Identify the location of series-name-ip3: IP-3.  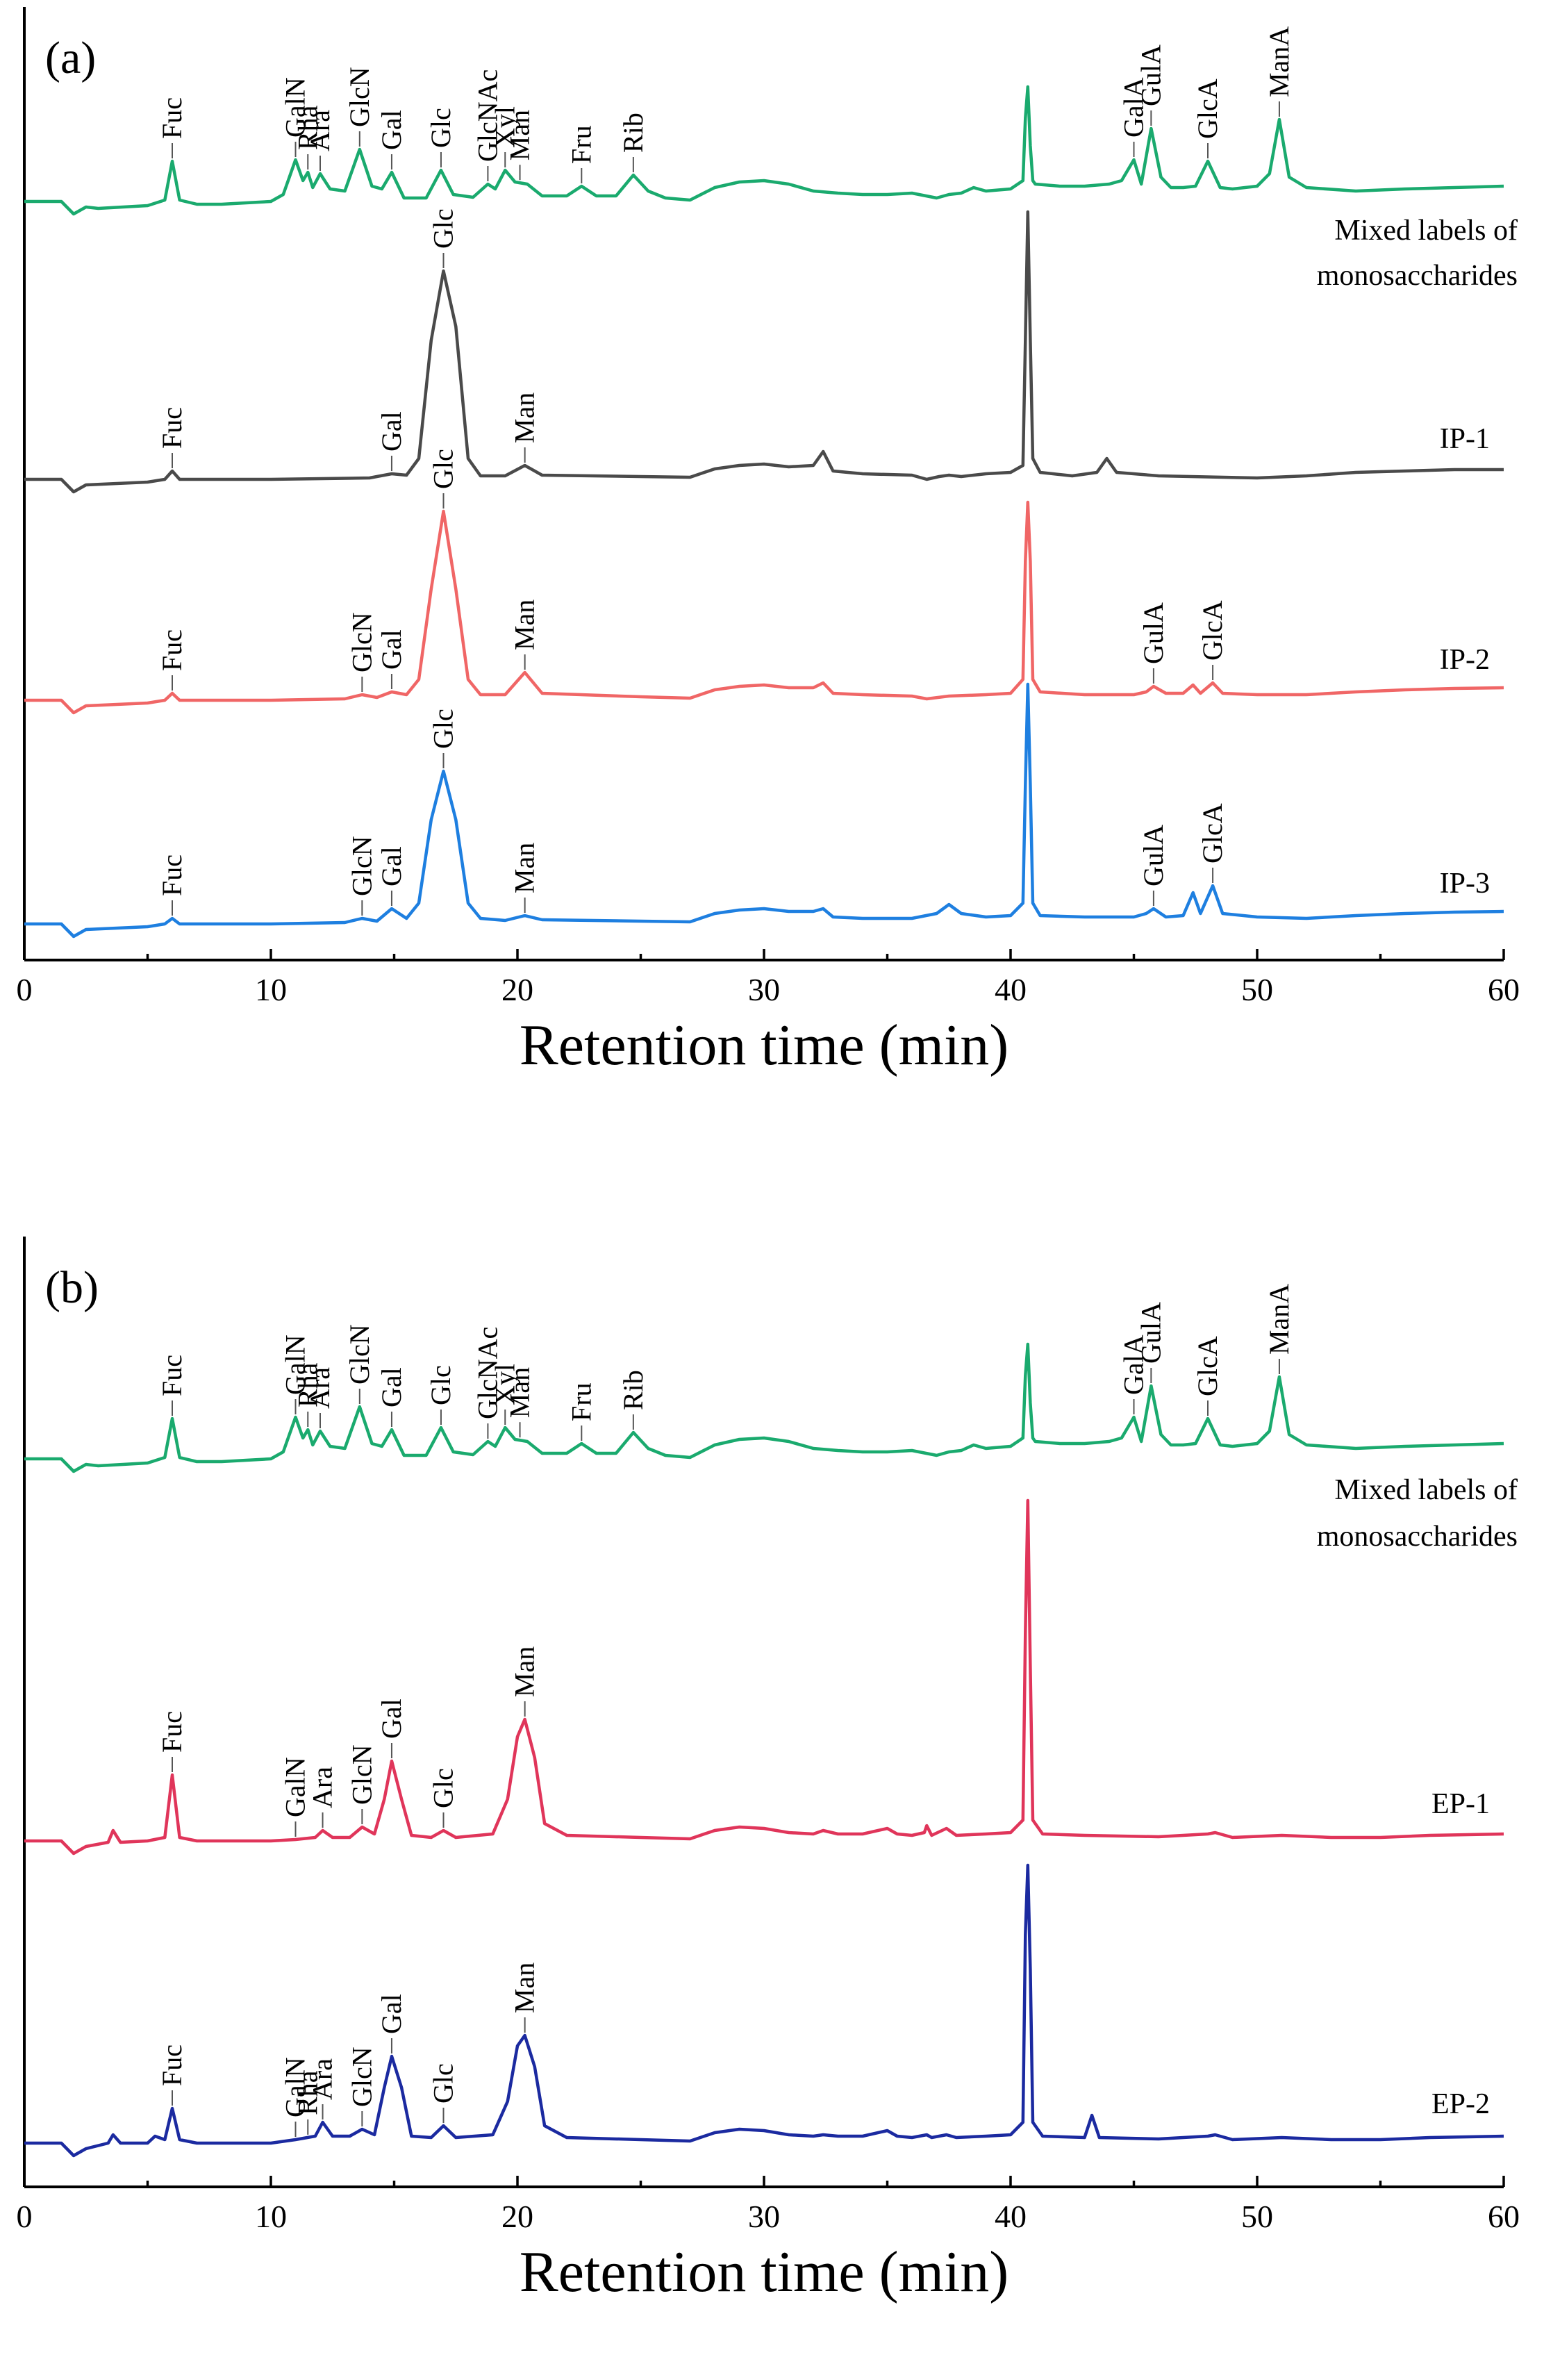
(1465, 884).